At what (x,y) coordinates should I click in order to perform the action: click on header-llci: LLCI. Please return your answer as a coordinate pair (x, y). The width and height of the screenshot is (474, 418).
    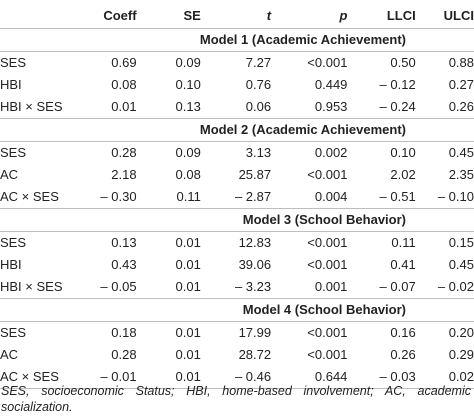
    Looking at the image, I should click on (401, 15).